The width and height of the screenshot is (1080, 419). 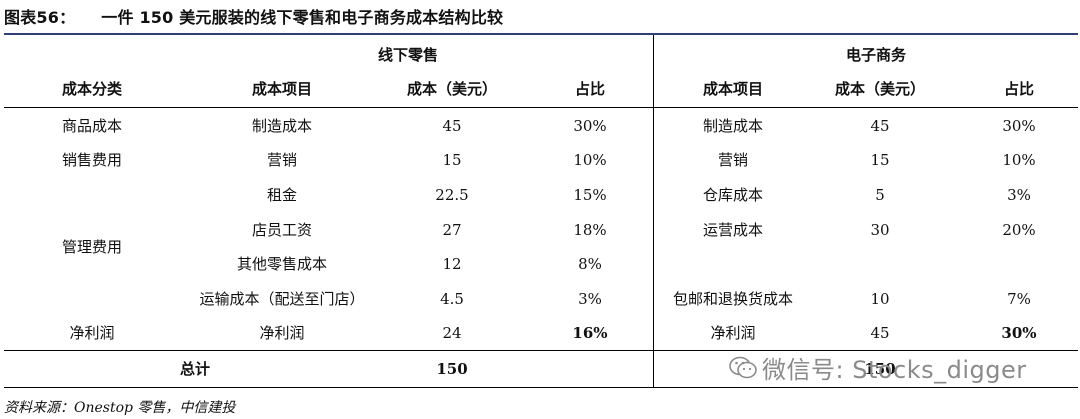 I want to click on table-bottom-rule, so click(x=541, y=387).